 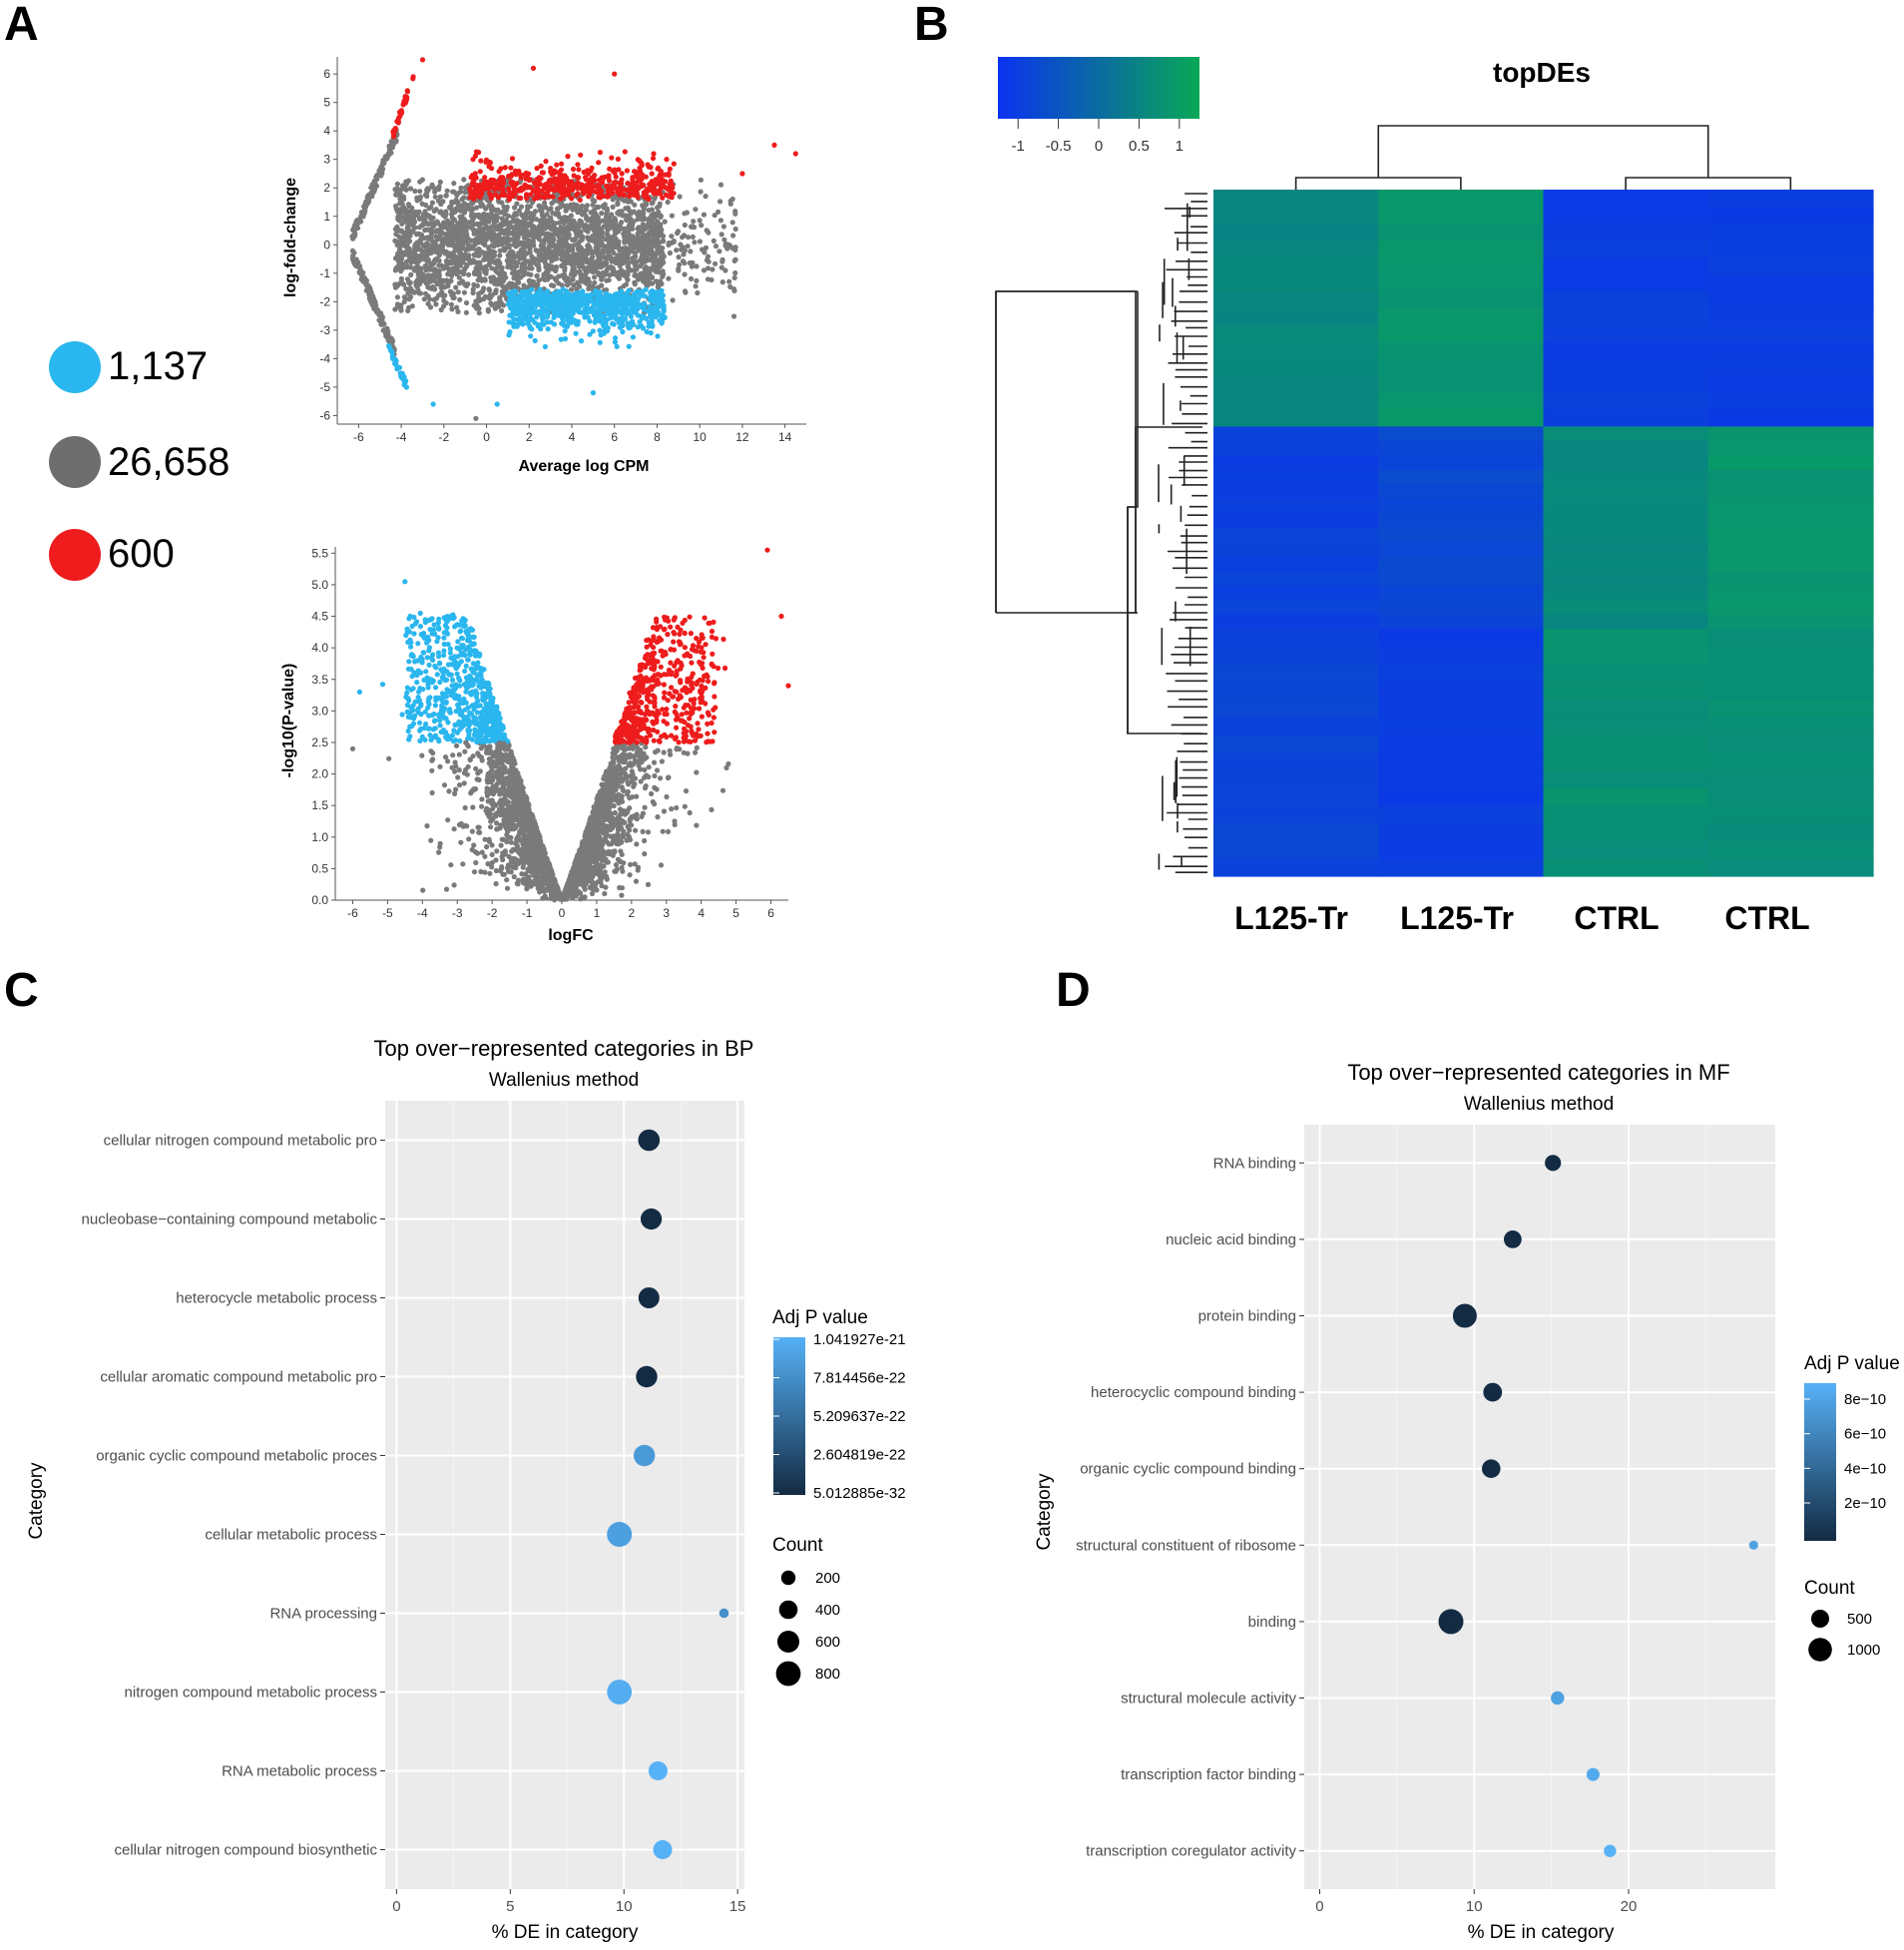 I want to click on ma-x-tick-label: 0, so click(x=486, y=437).